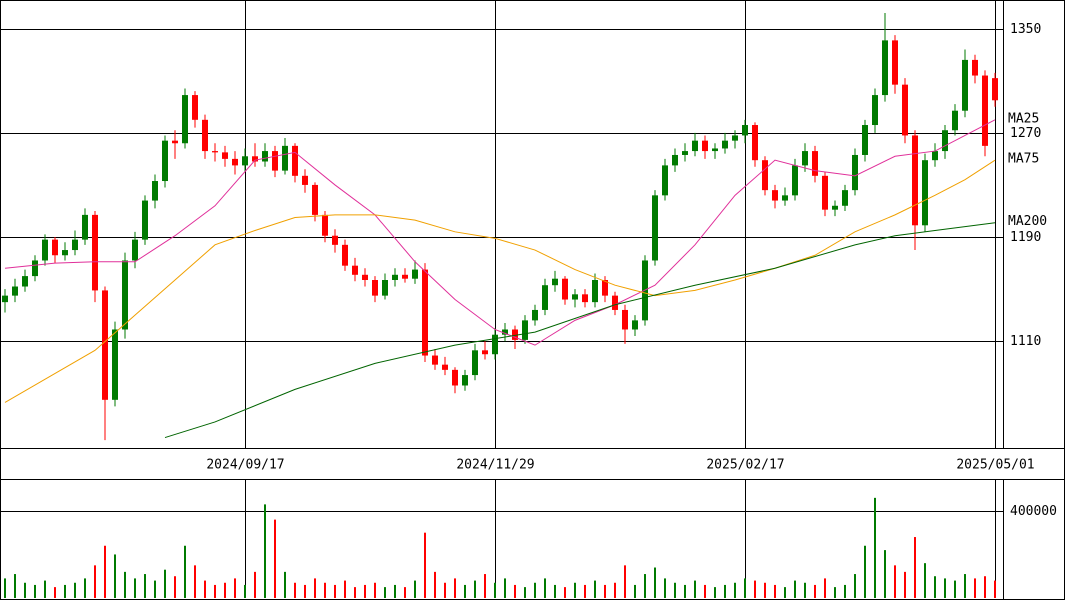 The width and height of the screenshot is (1065, 600). Describe the element at coordinates (745, 465) in the screenshot. I see `x-tick-label: 2025/02/17` at that location.